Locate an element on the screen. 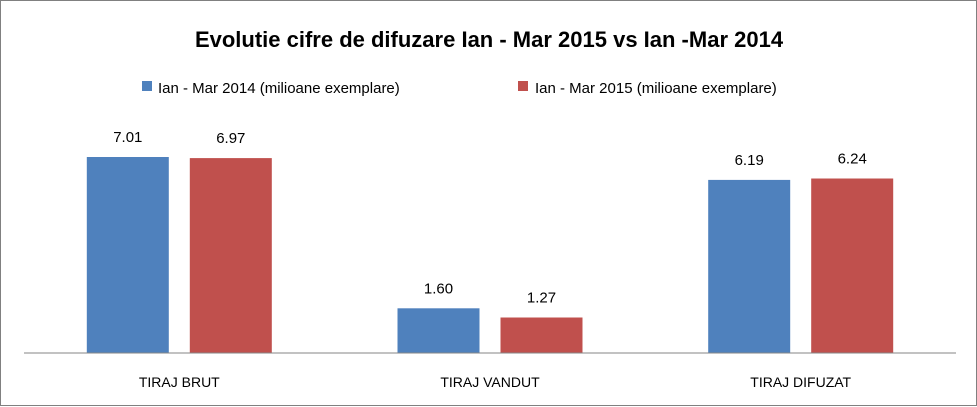  legend-label-series-2015: Ian - Mar 2015 (milioane exemplare) is located at coordinates (656, 88).